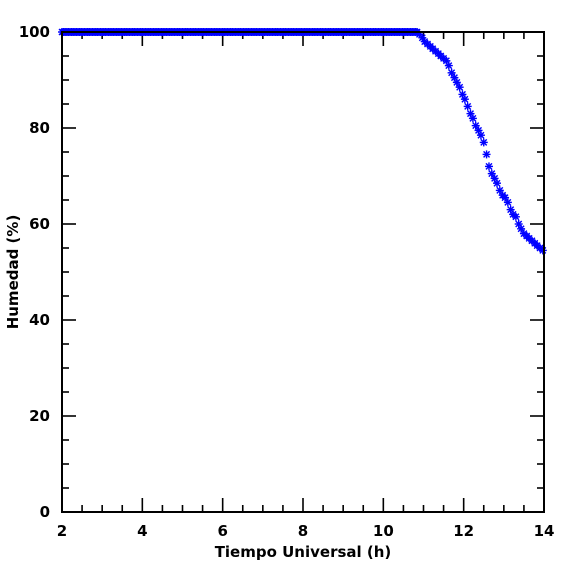 The height and width of the screenshot is (574, 574). What do you see at coordinates (62, 531) in the screenshot?
I see `x-tick-label: 2` at bounding box center [62, 531].